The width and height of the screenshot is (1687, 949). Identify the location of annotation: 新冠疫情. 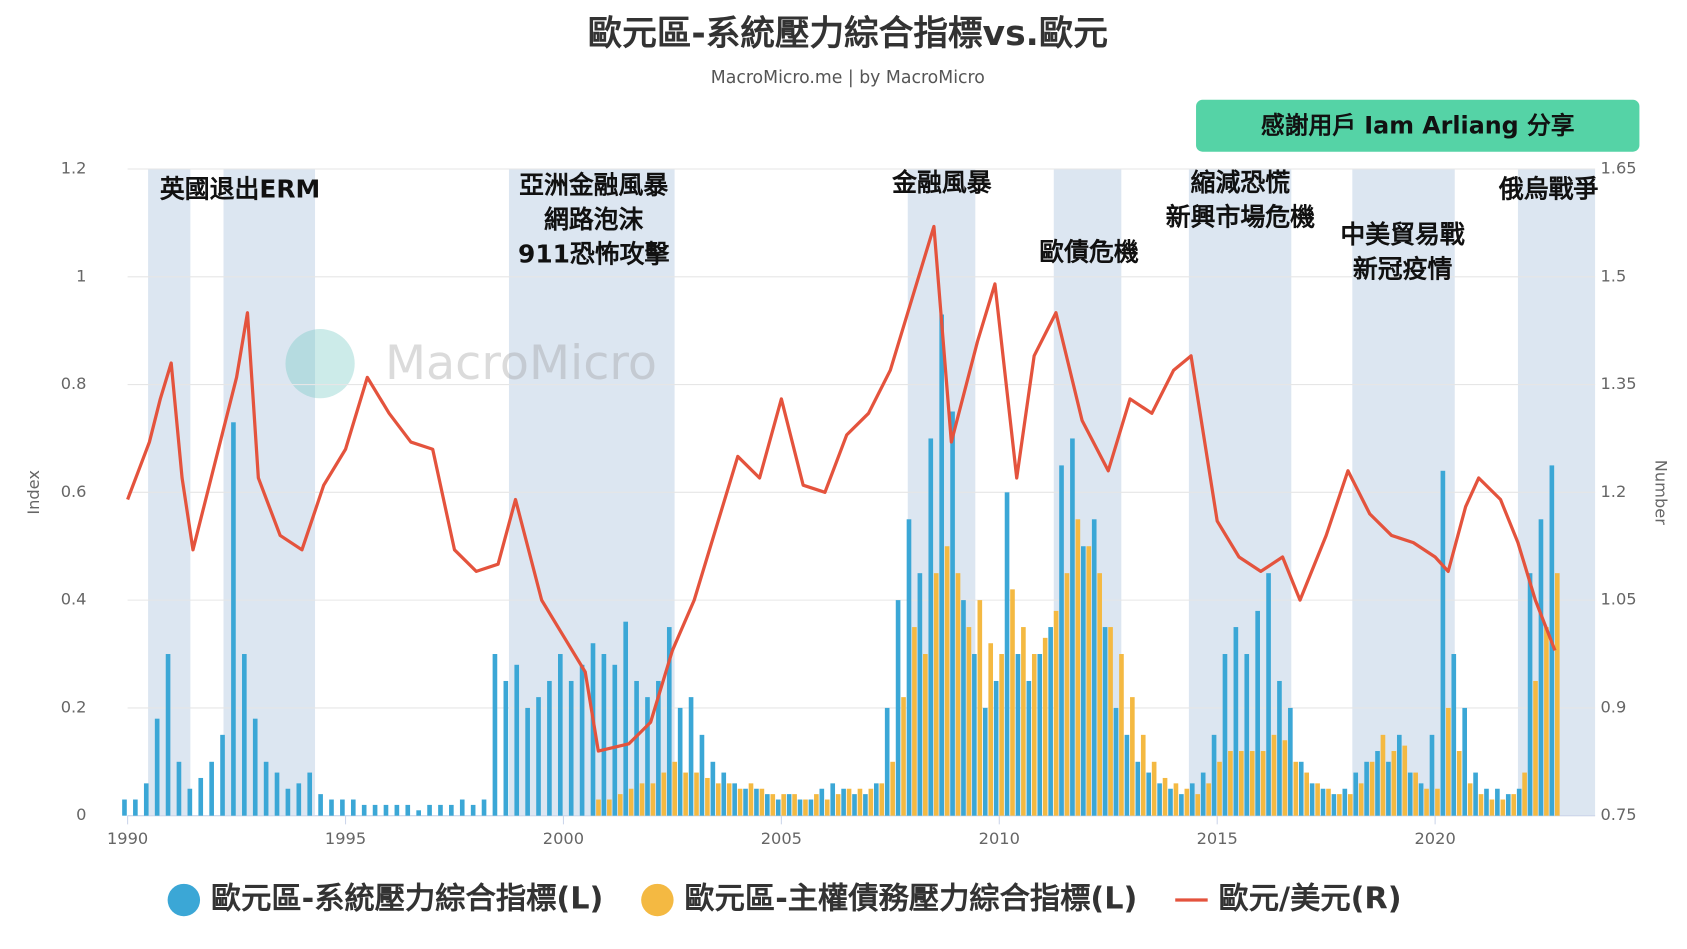
(1403, 269).